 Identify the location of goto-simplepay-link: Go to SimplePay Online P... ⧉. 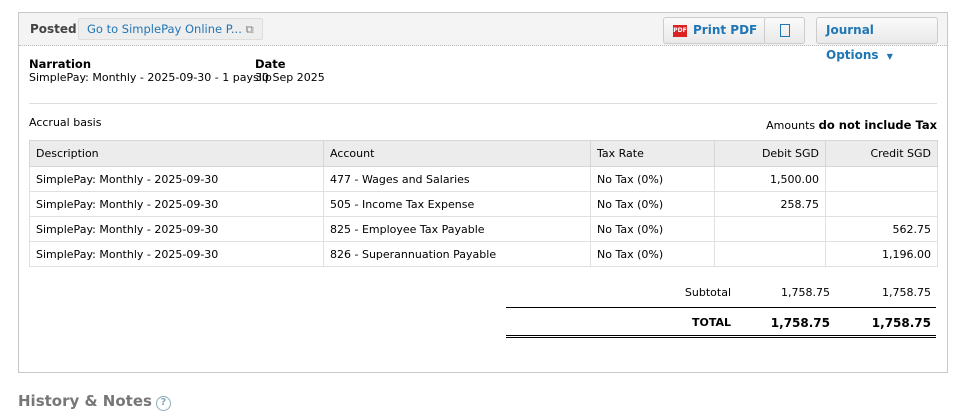
(170, 29).